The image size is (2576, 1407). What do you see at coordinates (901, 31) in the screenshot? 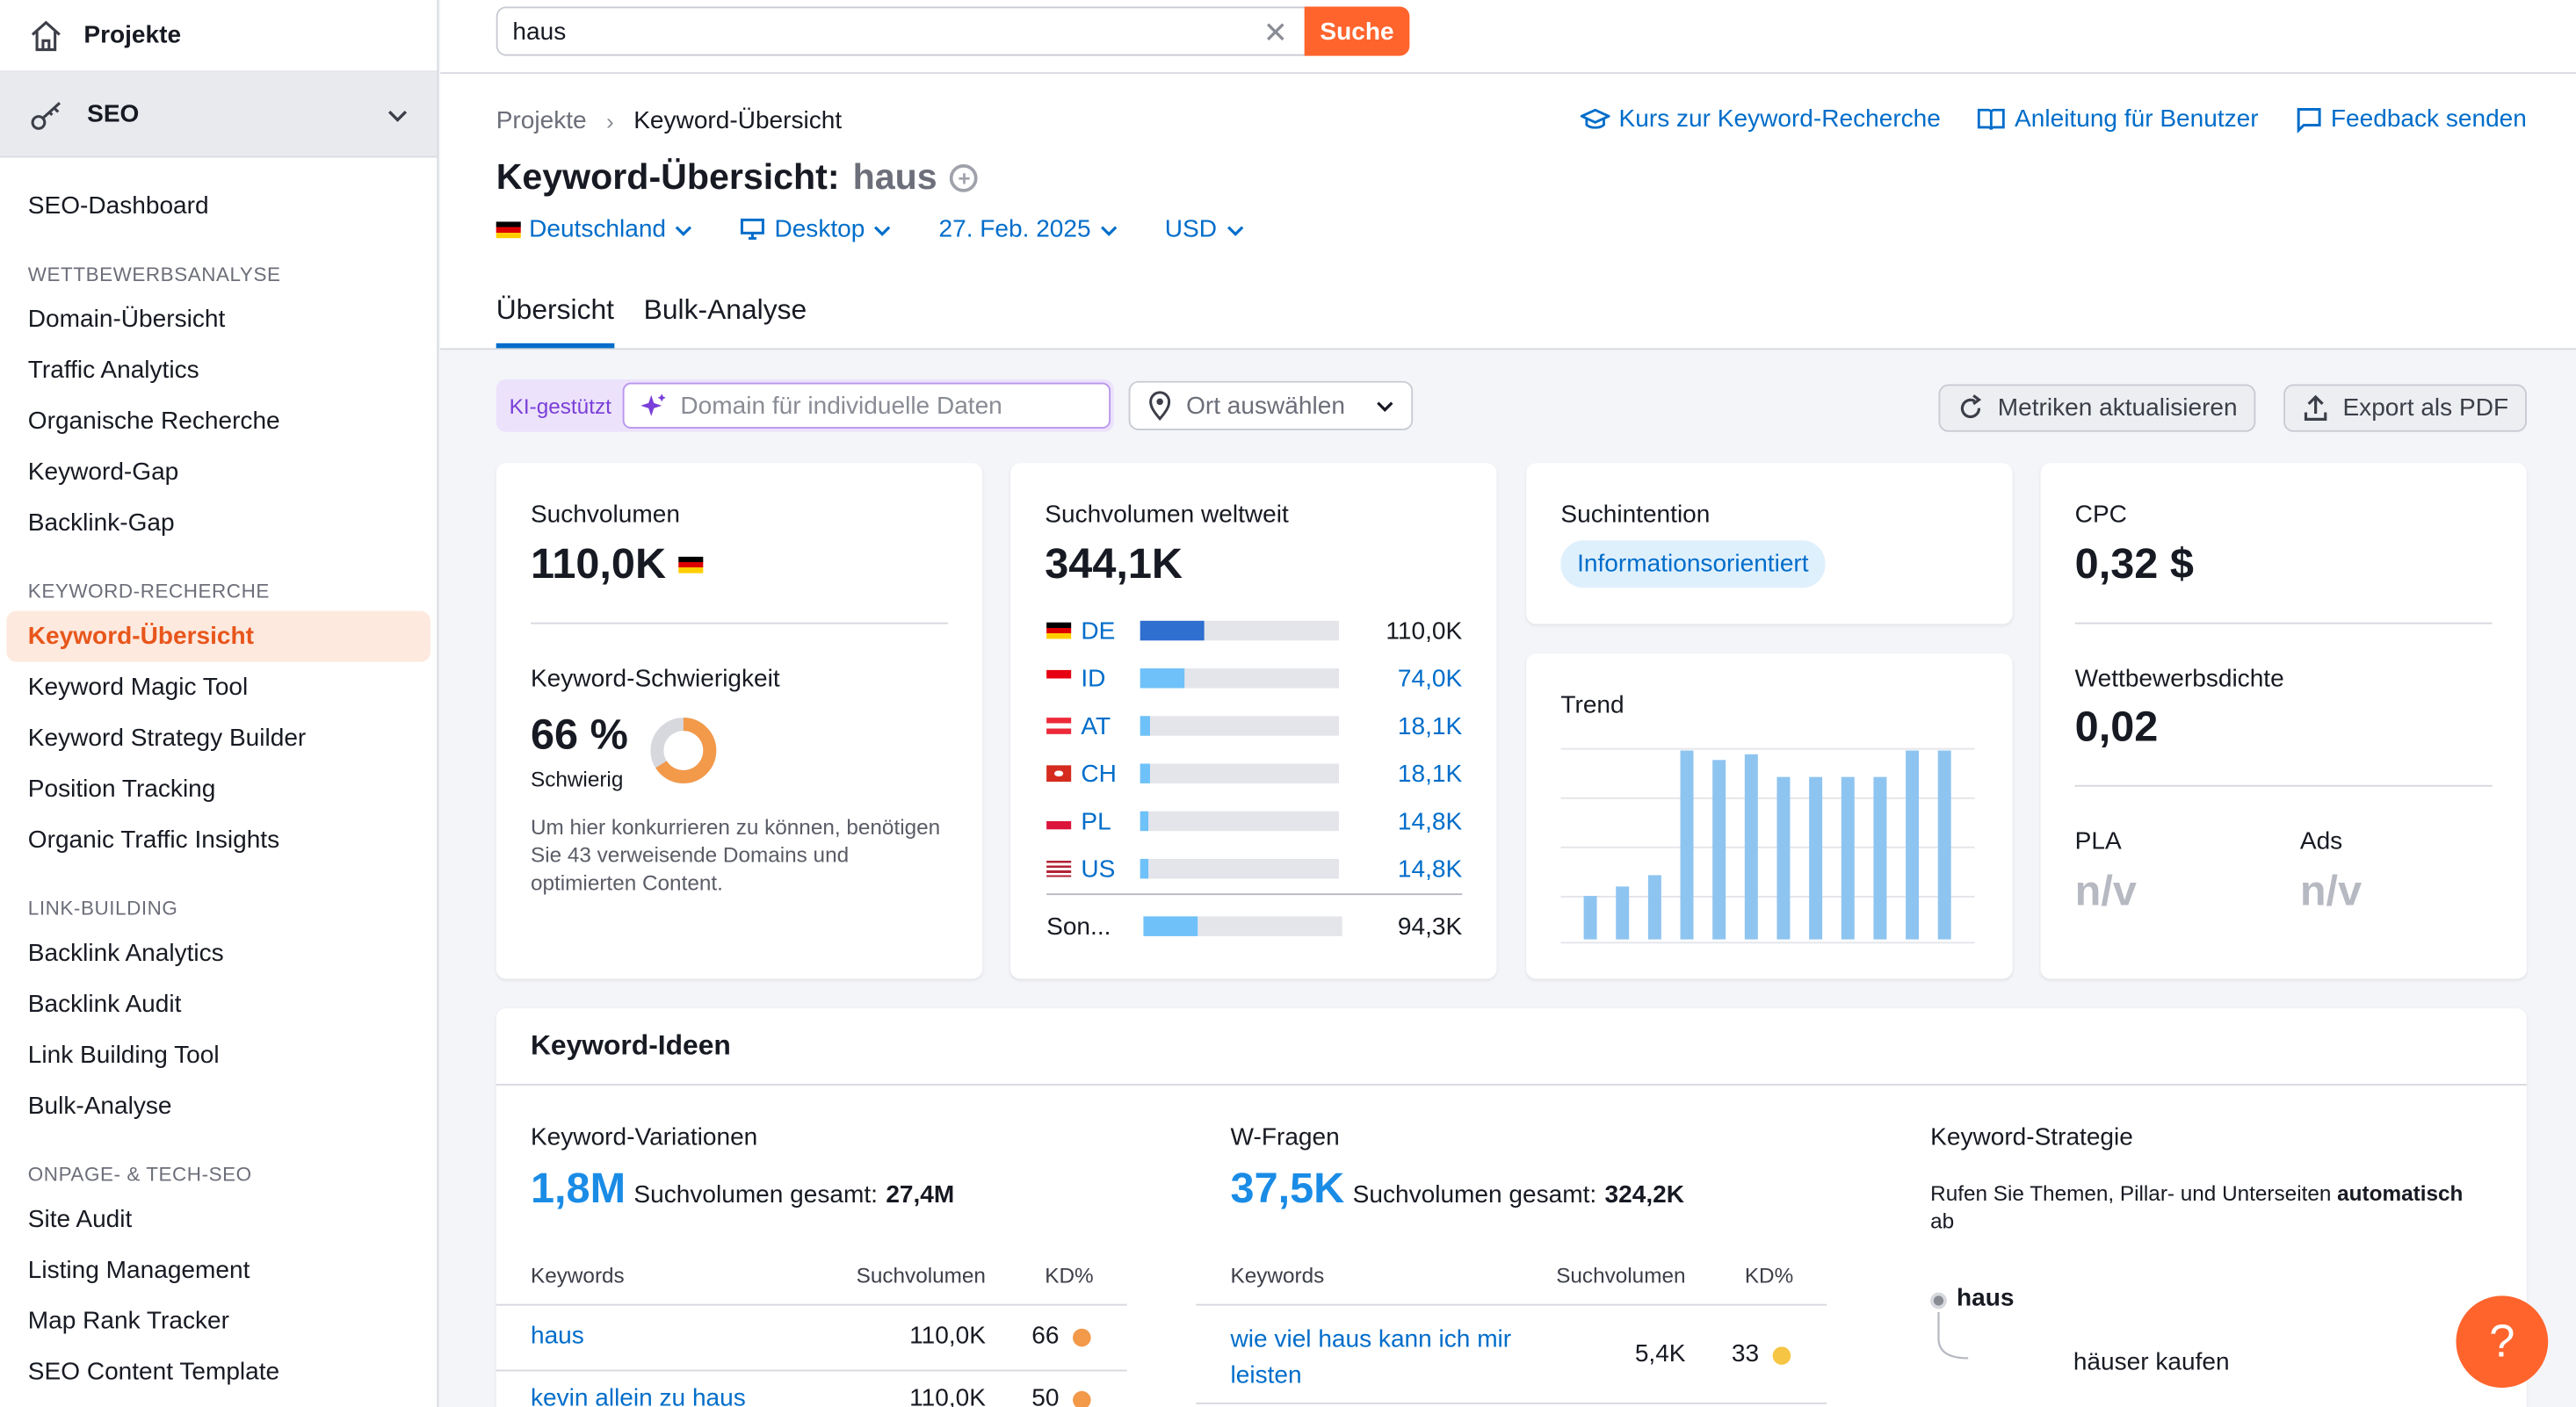
I see `search-input: haus ✕` at bounding box center [901, 31].